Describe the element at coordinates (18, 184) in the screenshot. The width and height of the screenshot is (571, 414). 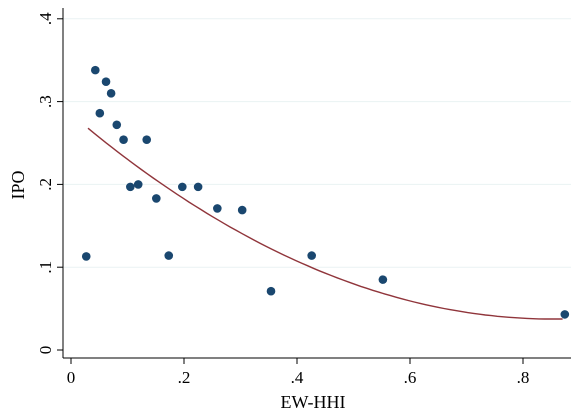
I see `y-axis-title: IPO` at that location.